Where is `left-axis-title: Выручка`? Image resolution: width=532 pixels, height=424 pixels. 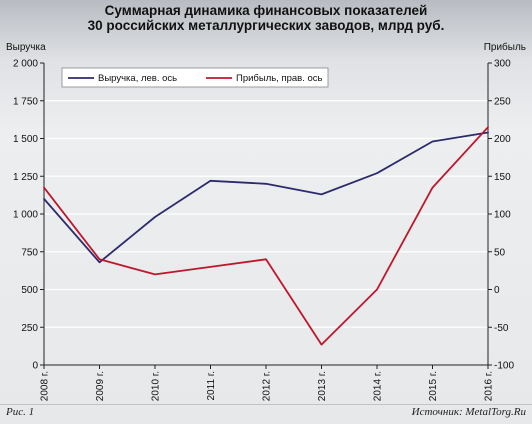 left-axis-title: Выручка is located at coordinates (26, 47).